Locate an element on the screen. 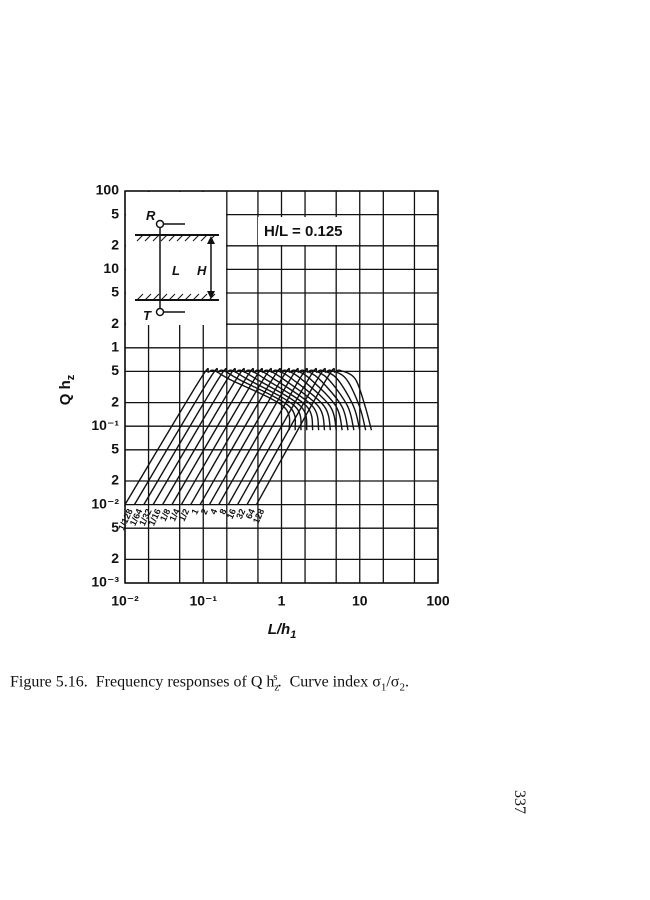  x-tick-label: 10⁻² is located at coordinates (125, 601).